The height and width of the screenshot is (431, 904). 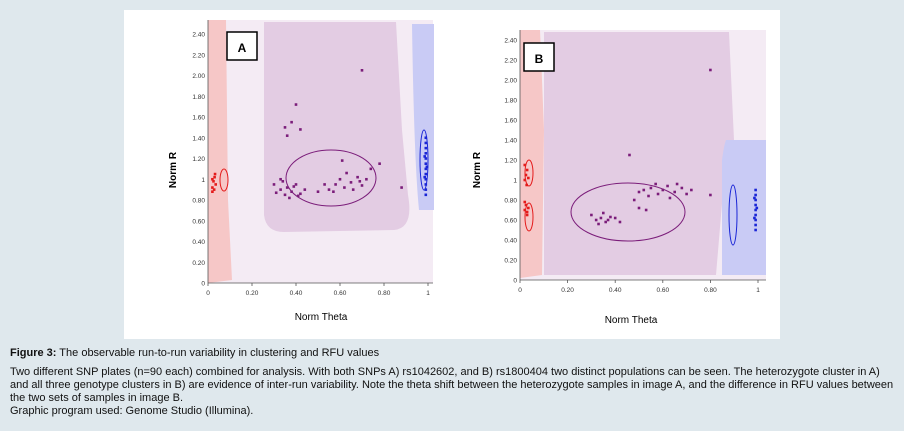 I want to click on chart-b-y-tick-label: 2.00, so click(x=510, y=81).